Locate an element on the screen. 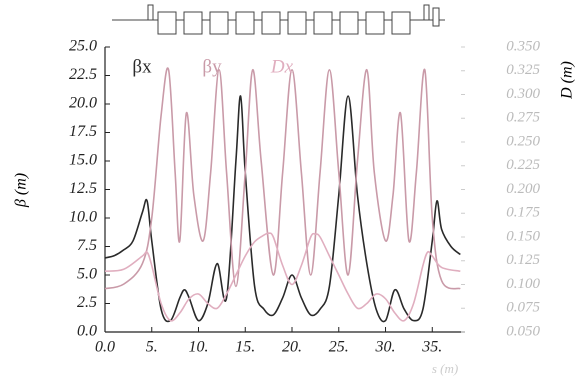 This screenshot has width=587, height=379. x-tick-label: 25. is located at coordinates (339, 347).